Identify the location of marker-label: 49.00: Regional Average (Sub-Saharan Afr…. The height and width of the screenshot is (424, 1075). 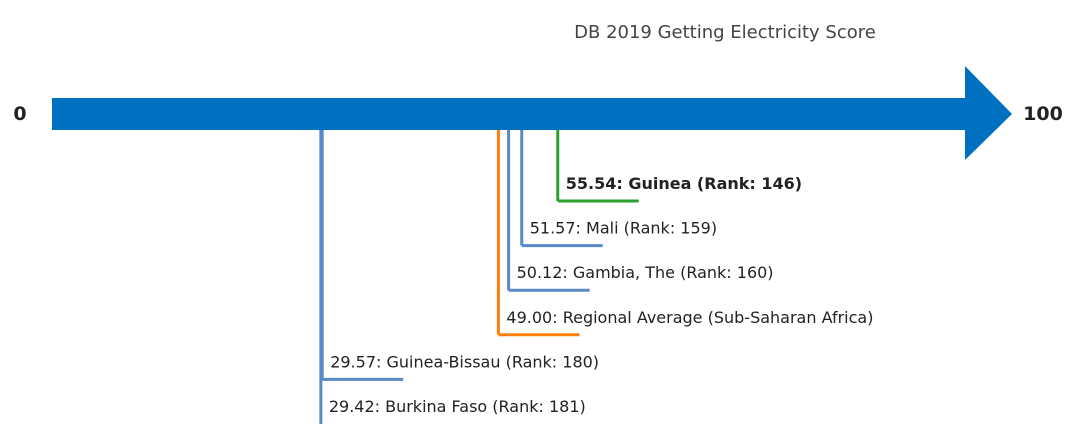
(689, 317).